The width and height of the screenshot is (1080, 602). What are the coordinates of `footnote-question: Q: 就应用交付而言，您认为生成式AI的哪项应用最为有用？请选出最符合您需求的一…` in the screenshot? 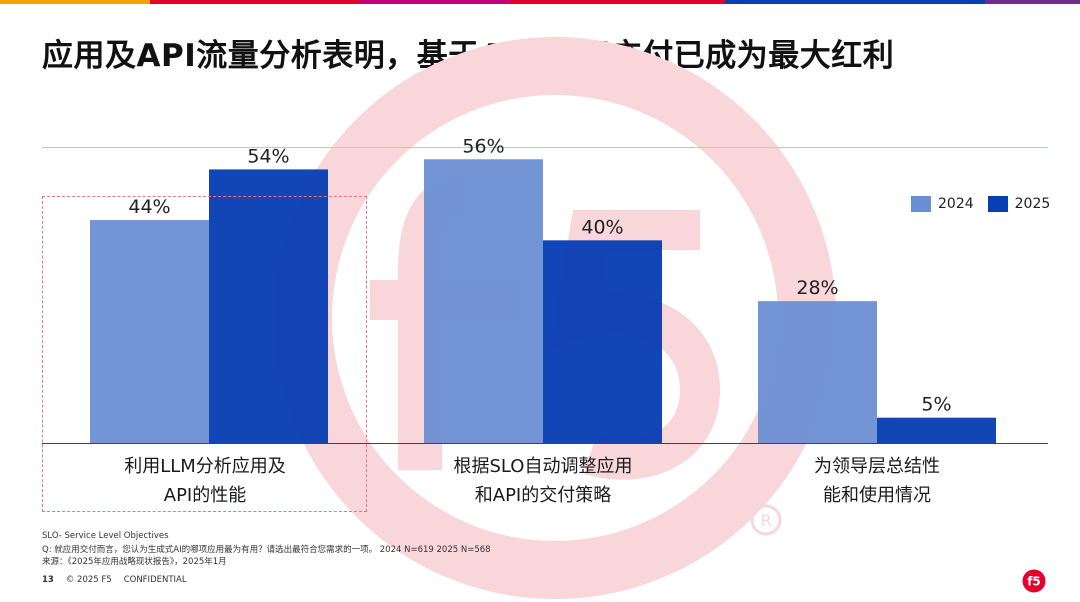 It's located at (266, 550).